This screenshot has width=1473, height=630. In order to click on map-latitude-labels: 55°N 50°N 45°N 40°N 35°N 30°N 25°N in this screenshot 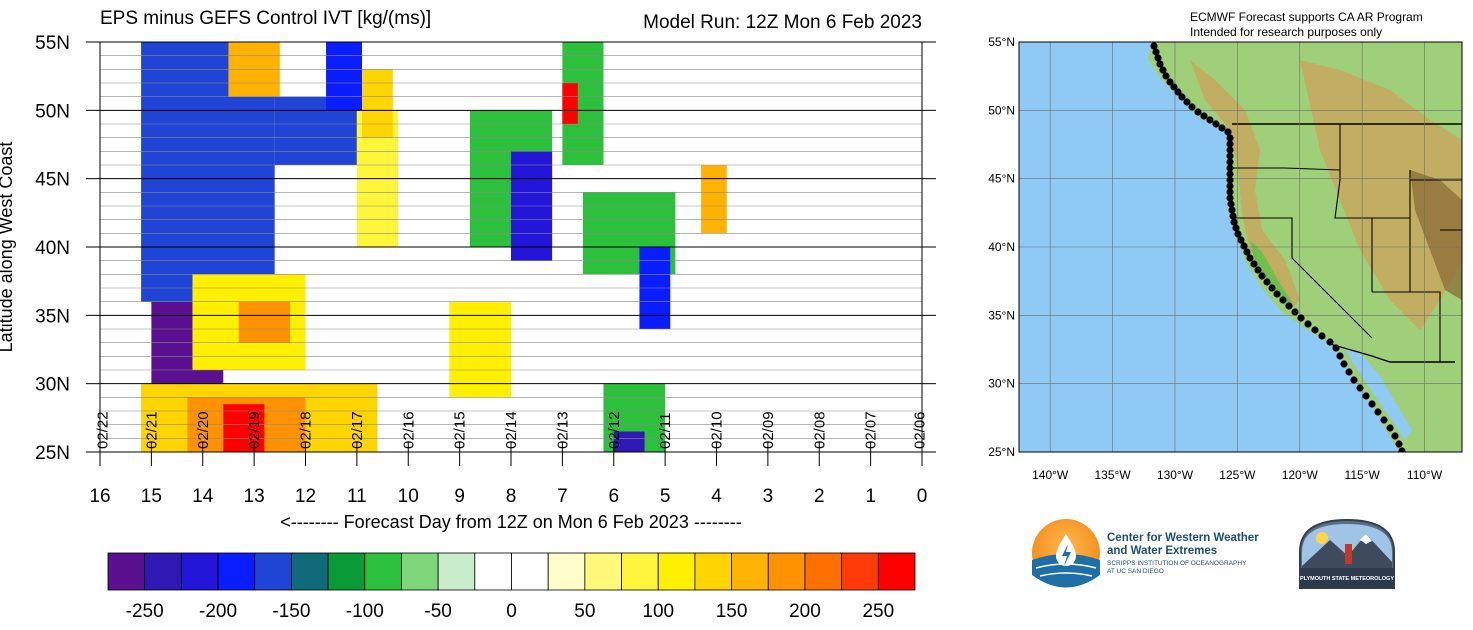, I will do `click(1001, 247)`.